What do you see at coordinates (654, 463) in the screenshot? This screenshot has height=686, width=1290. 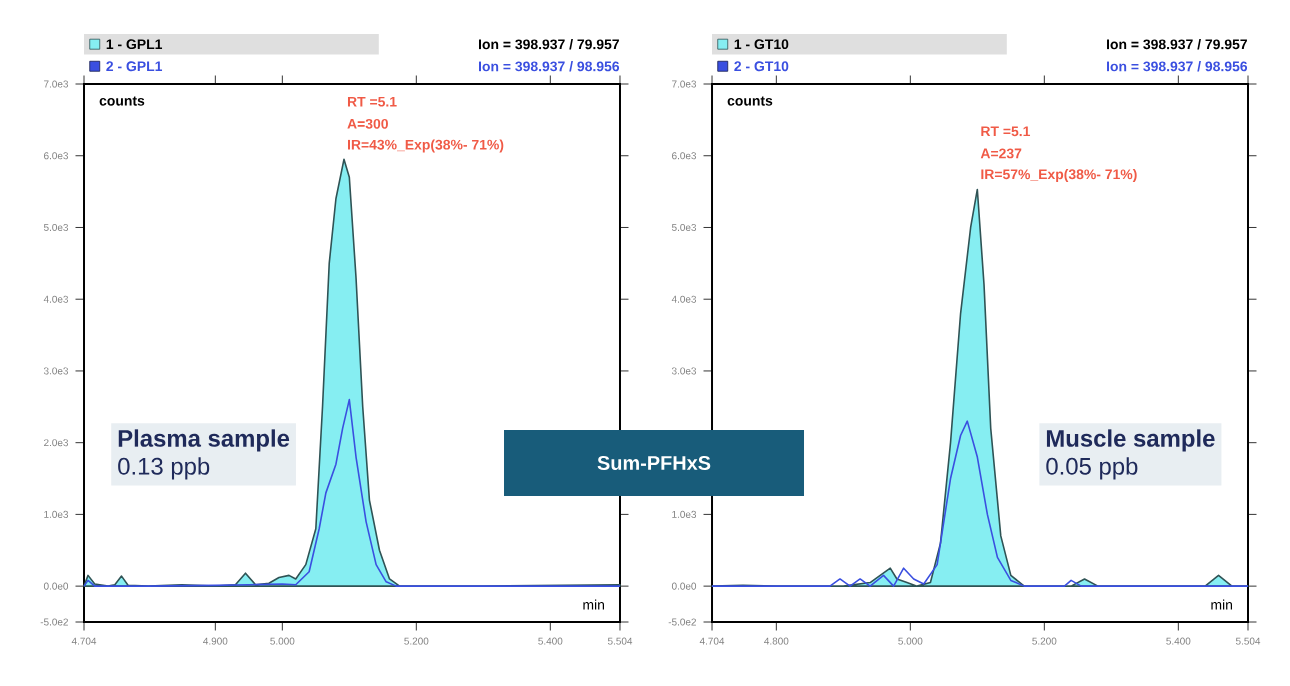 I see `text: Sum-PFHxS` at bounding box center [654, 463].